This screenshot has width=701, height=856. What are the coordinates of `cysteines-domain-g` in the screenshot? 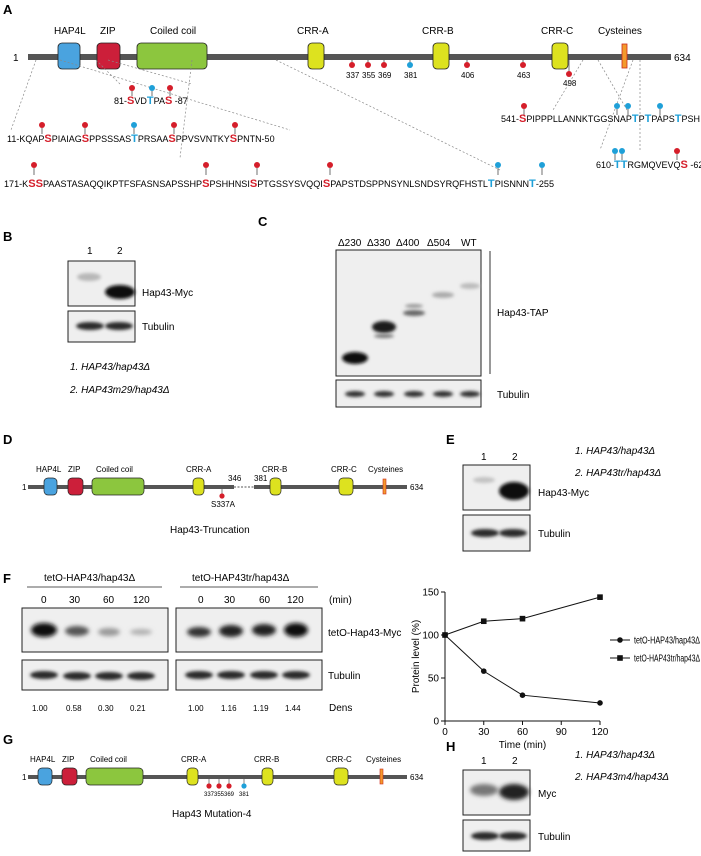 It's located at (381, 776).